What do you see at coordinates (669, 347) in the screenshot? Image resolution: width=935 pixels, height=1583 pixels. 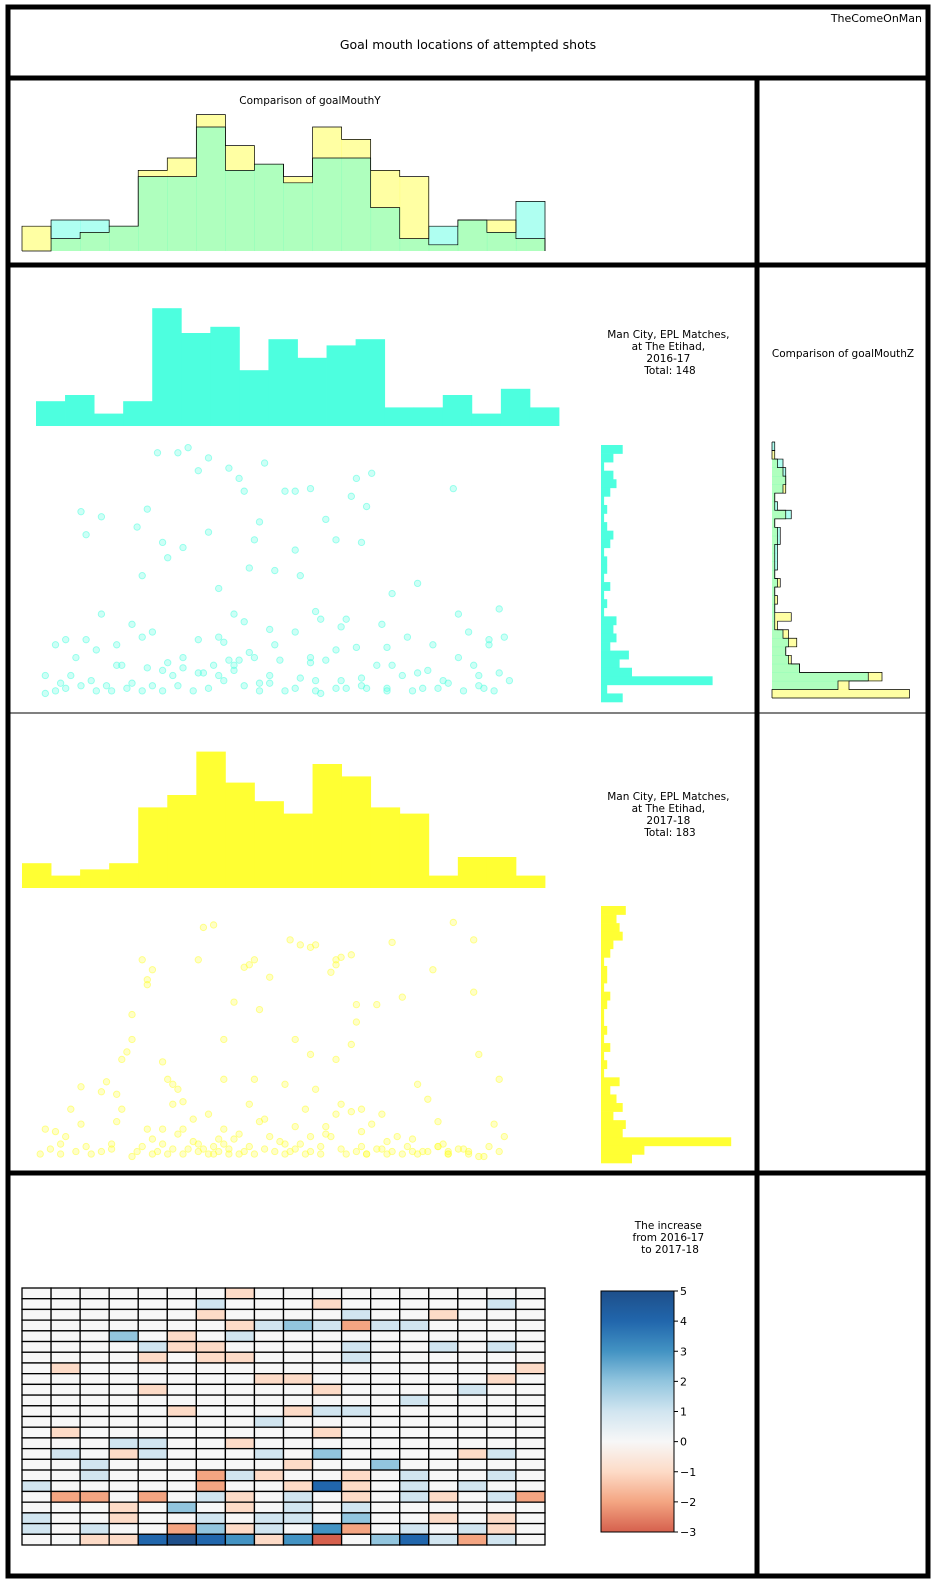 I see `season-label-2016-17-line-2: at The Etihad,` at bounding box center [669, 347].